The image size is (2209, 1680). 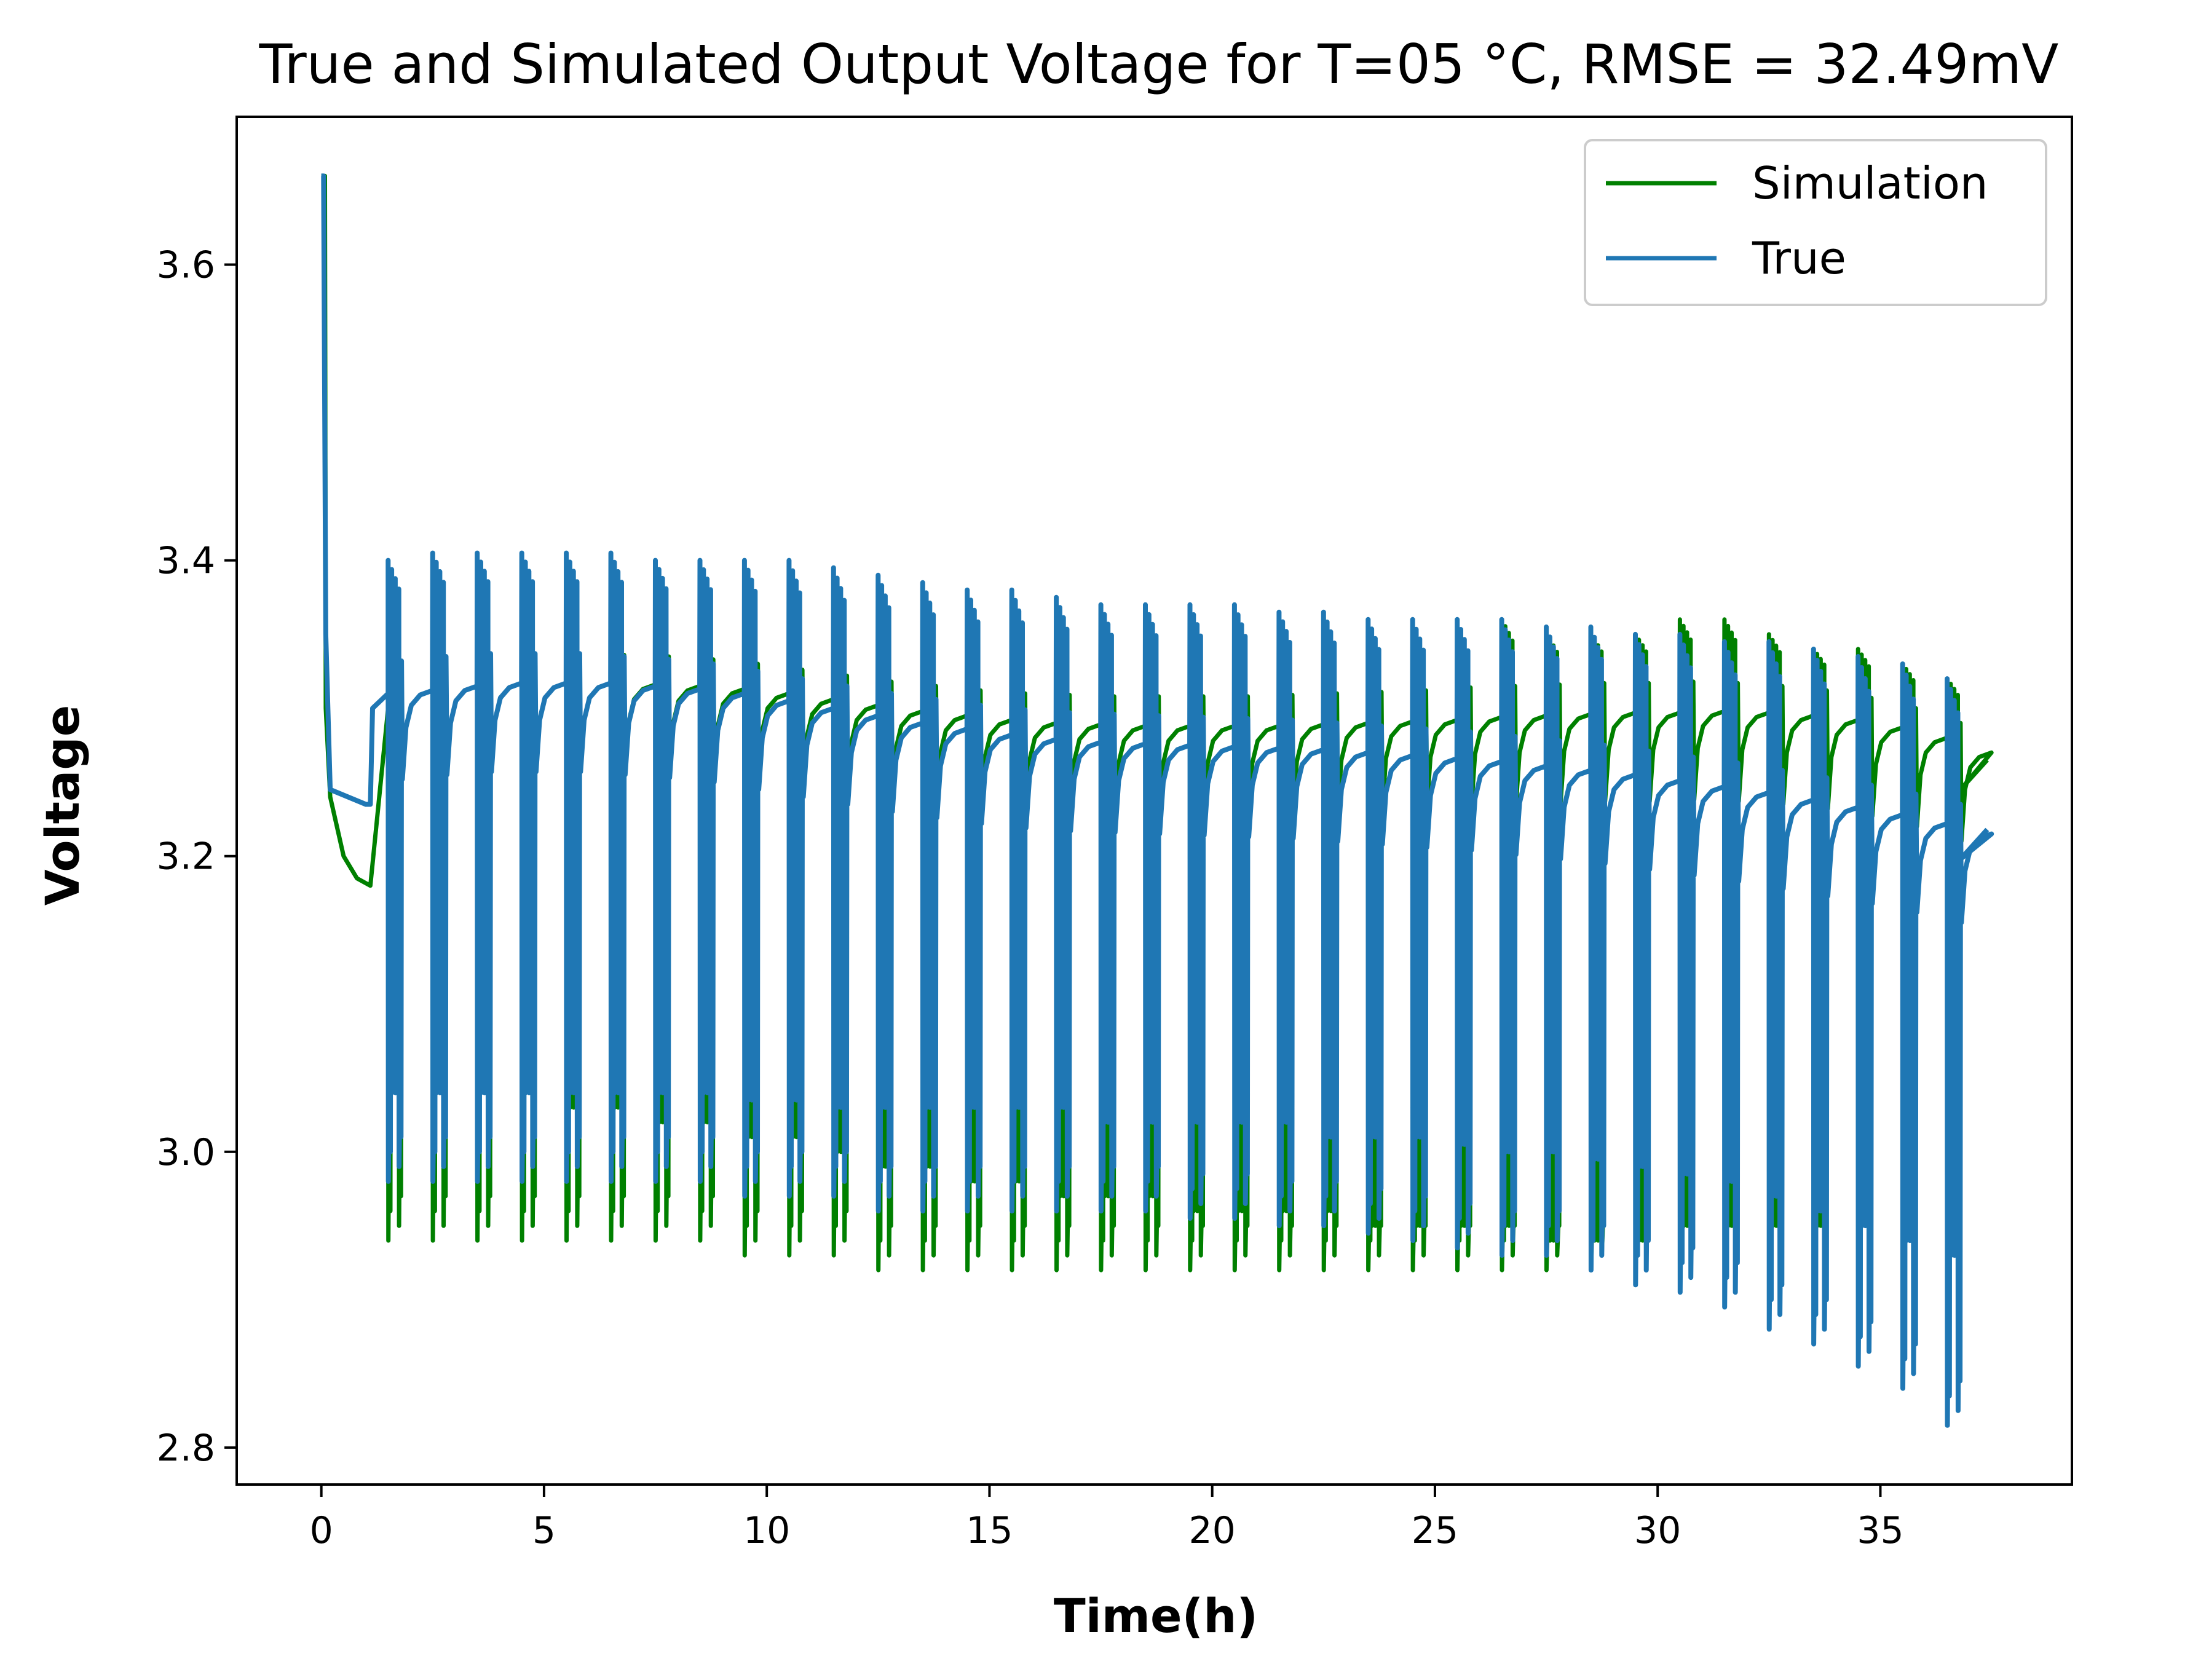 What do you see at coordinates (62, 805) in the screenshot?
I see `y-axis-label: Voltage` at bounding box center [62, 805].